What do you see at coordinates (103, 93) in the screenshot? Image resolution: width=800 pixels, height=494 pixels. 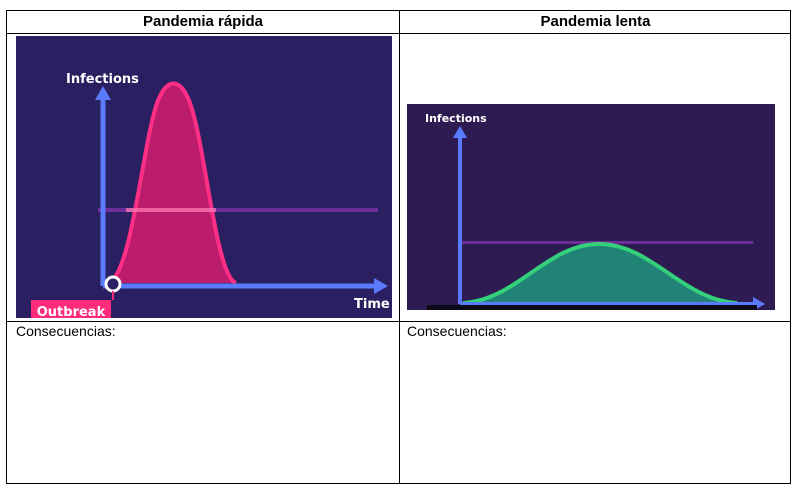 I see `fast-y-arrow` at bounding box center [103, 93].